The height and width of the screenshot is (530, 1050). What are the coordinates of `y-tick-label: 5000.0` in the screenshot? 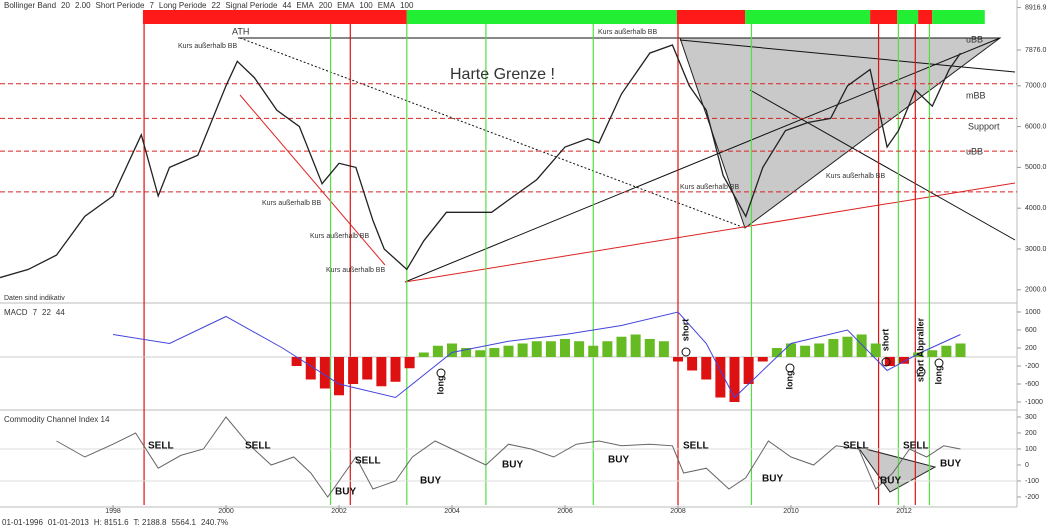 It's located at (1036, 167).